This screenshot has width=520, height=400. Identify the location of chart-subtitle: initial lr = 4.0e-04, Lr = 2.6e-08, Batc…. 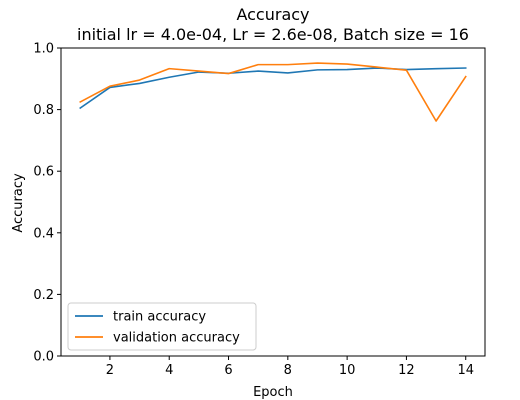
(273, 34).